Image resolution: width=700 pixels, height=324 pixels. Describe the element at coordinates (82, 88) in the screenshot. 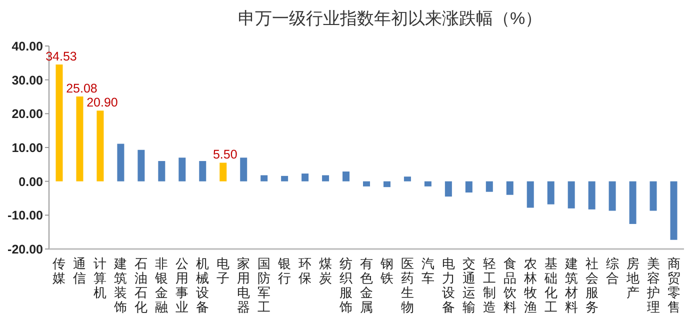

I see `data-label: 25.08` at that location.